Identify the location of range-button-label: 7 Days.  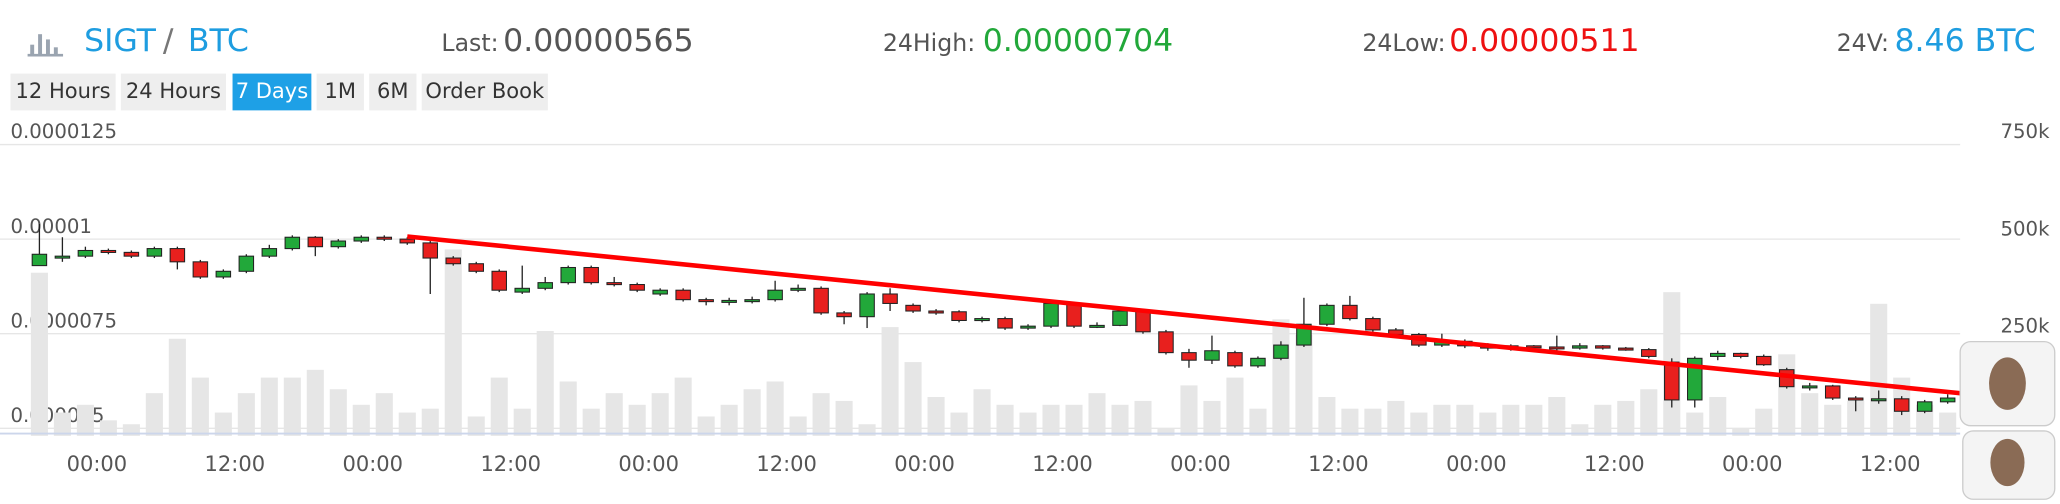
(272, 90).